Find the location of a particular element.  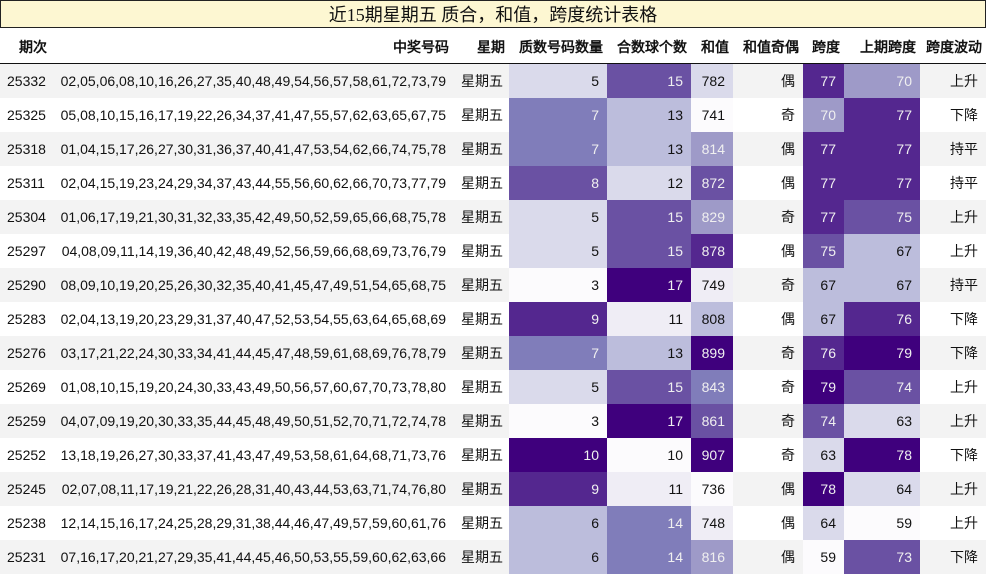

table-title: 近15期星期五 质合，和值，跨度统计表格 is located at coordinates (493, 14).